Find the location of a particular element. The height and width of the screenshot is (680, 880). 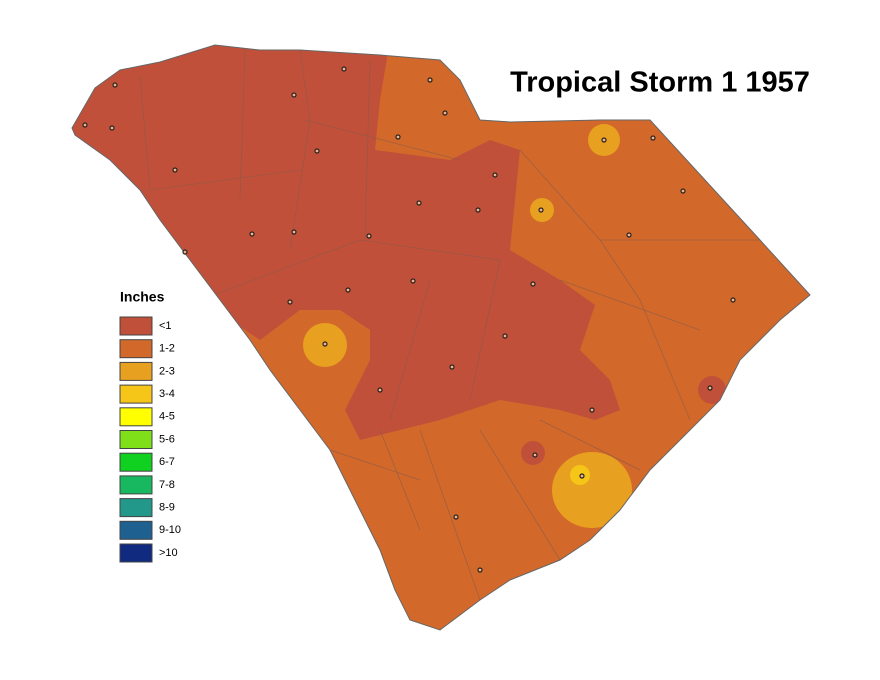

legend: Inches <1 1-2 2-3 3-4 4-5 5-6 6-7 7-8 8-9 9-10 >10 is located at coordinates (150, 426).